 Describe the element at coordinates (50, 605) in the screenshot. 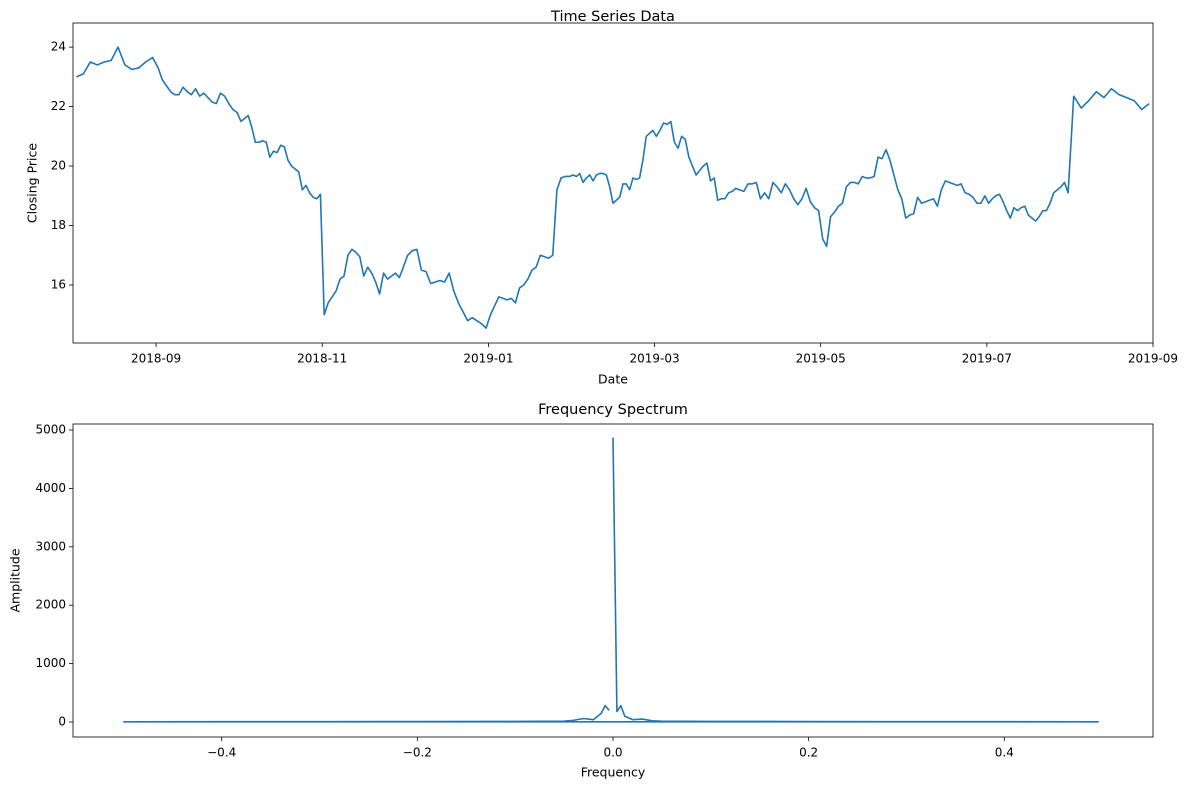

I see `y-tick-label: 2000` at that location.